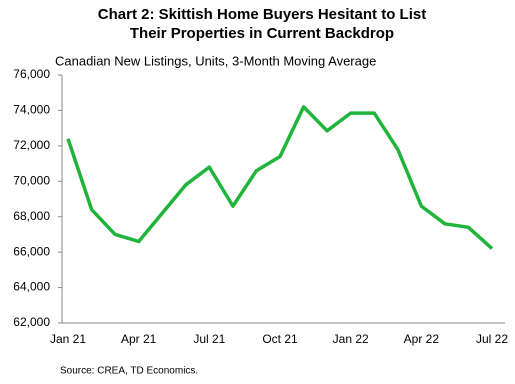 This screenshot has height=384, width=515. What do you see at coordinates (280, 339) in the screenshot?
I see `x-tick-label: Oct 21` at bounding box center [280, 339].